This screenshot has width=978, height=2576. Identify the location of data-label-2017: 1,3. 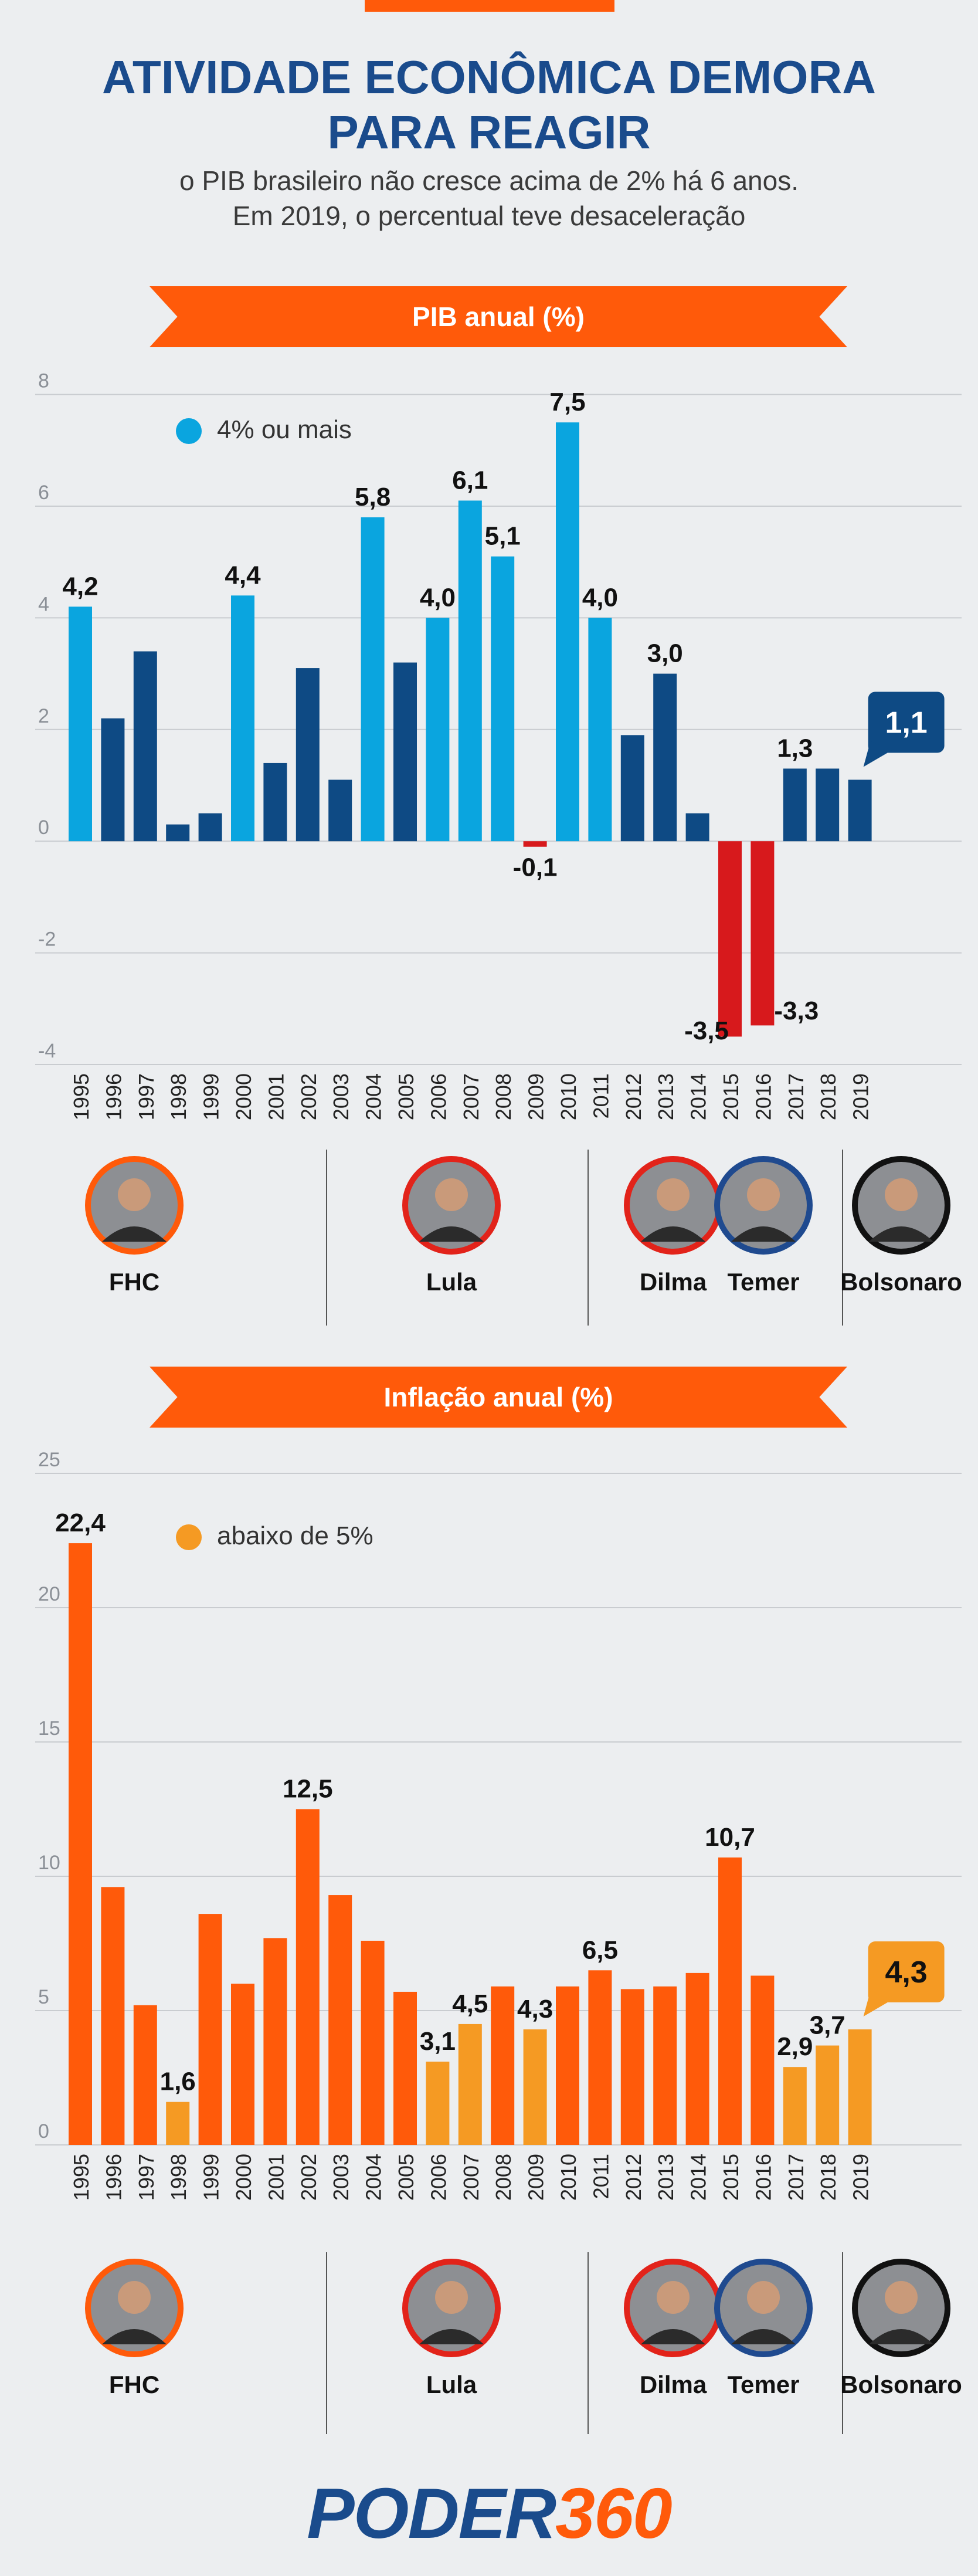
(795, 748).